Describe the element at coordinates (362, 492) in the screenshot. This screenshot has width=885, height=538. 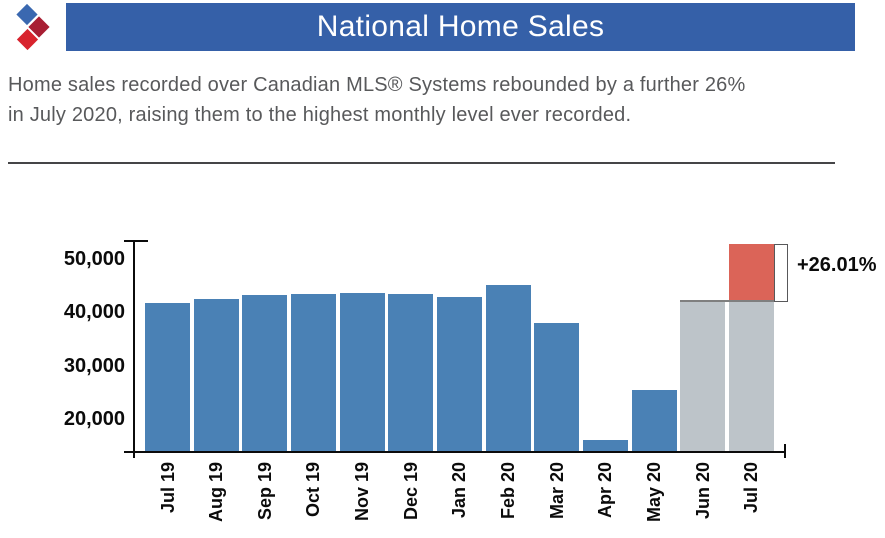
I see `x-label-nov-19: Nov 19` at that location.